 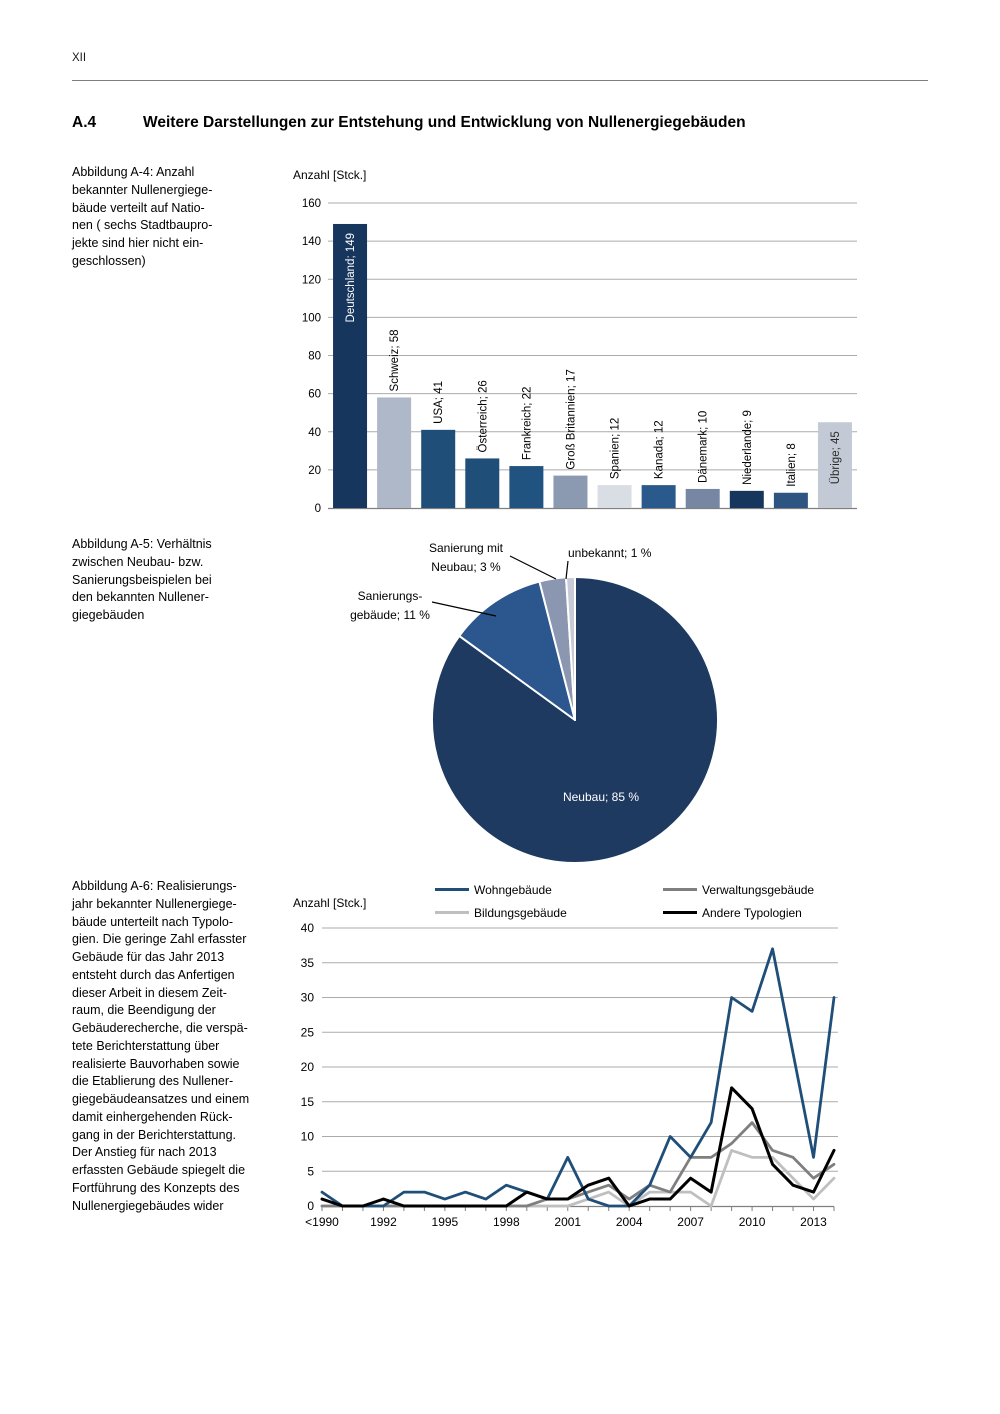 I want to click on svg-text: 100, so click(x=311, y=318).